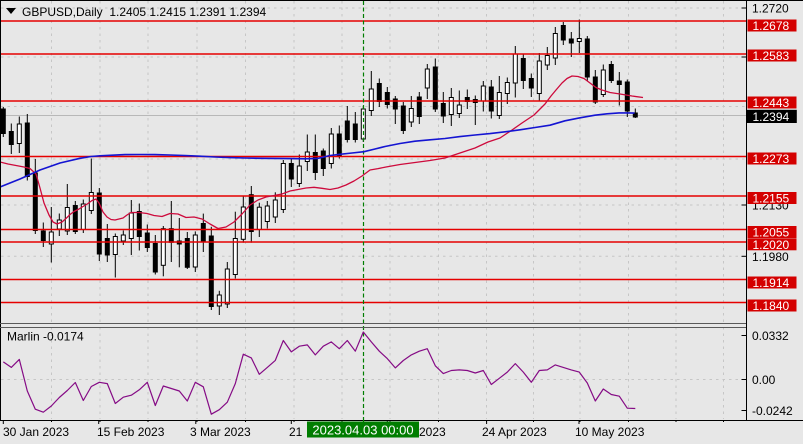 This screenshot has width=803, height=444. I want to click on svg-text: 3 Mar 2023, so click(220, 432).